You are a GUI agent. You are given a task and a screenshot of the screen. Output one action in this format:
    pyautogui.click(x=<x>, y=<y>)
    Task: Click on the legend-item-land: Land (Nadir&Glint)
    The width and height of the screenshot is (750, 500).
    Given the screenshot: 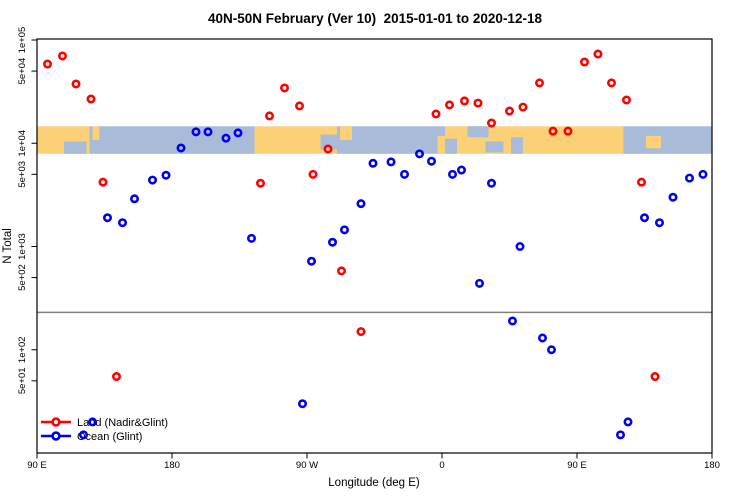 What is the action you would take?
    pyautogui.click(x=104, y=423)
    